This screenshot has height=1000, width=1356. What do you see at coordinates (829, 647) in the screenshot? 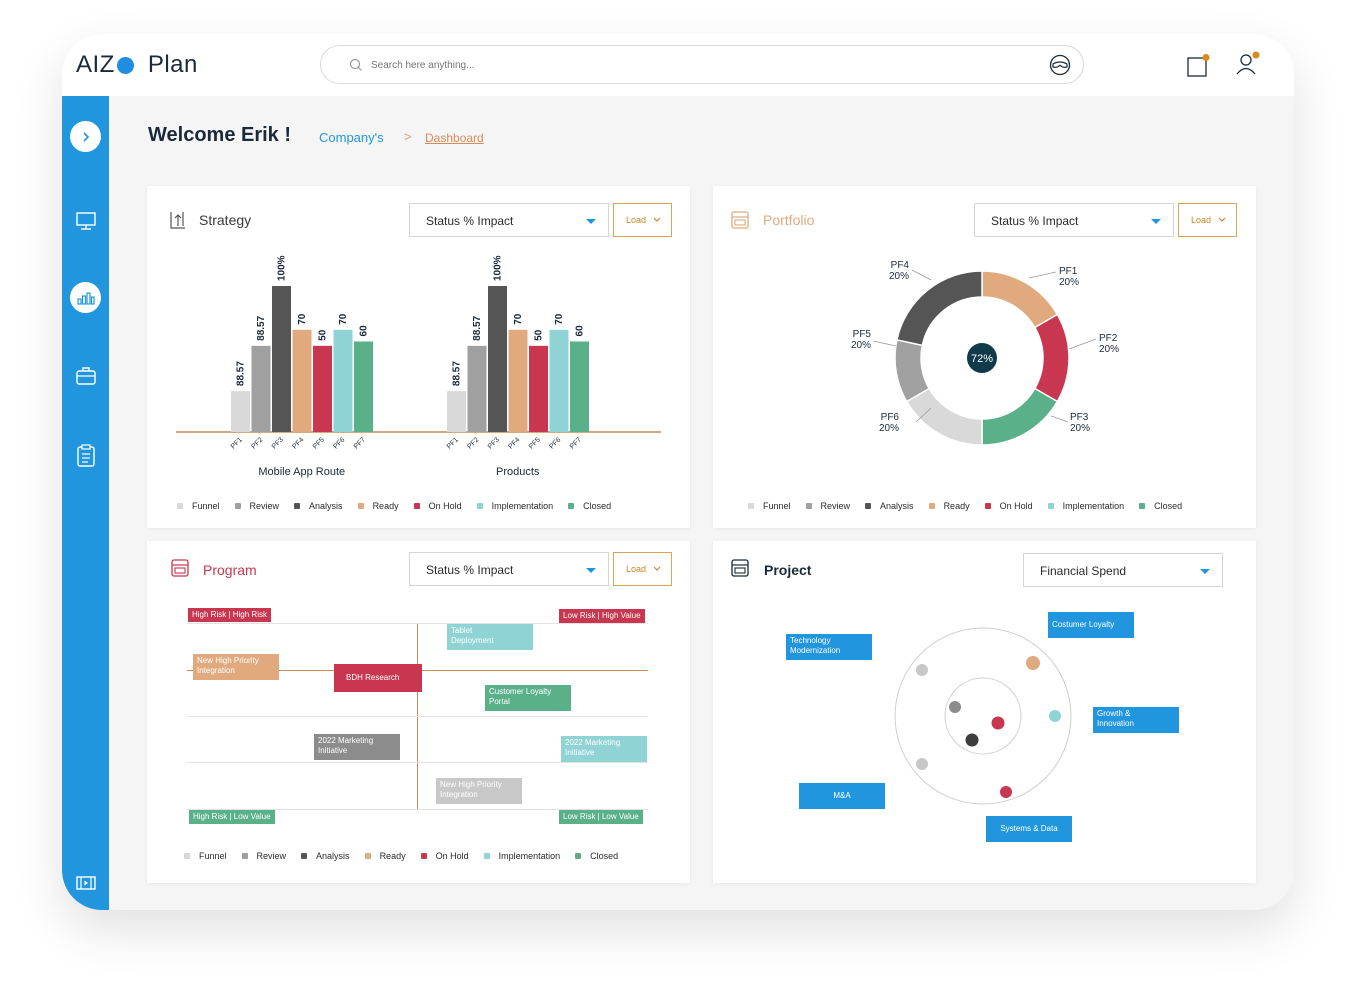
I see `project-label-technology: Technology Modernization` at bounding box center [829, 647].